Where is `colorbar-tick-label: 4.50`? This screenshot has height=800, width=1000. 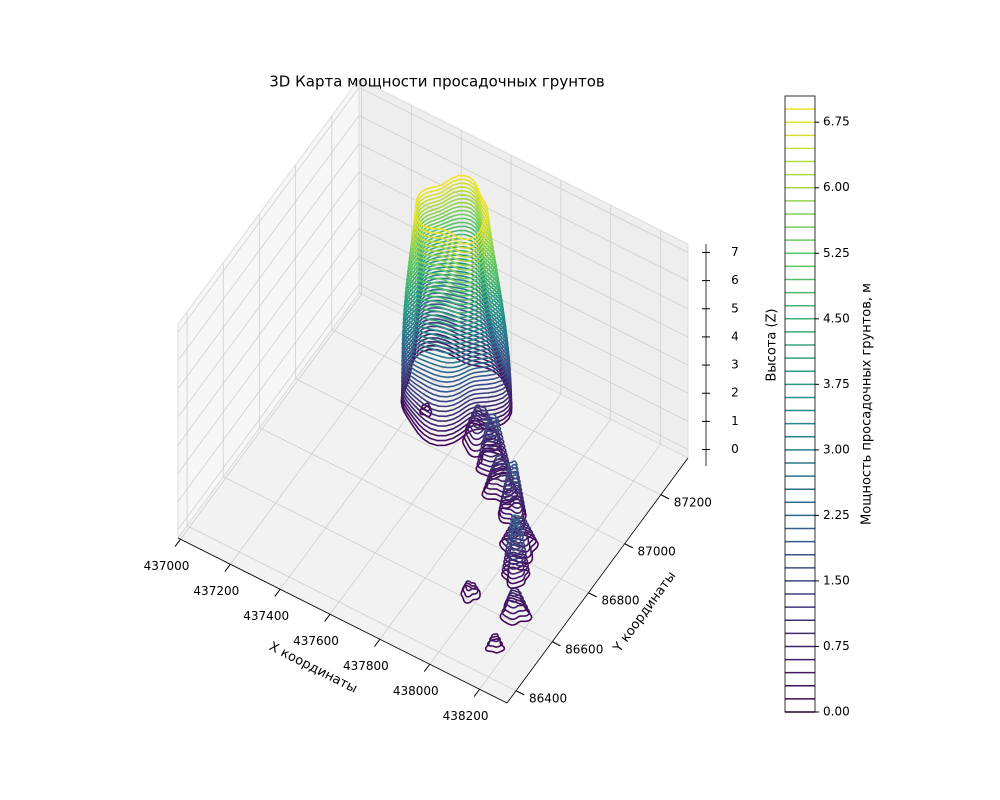 colorbar-tick-label: 4.50 is located at coordinates (836, 318).